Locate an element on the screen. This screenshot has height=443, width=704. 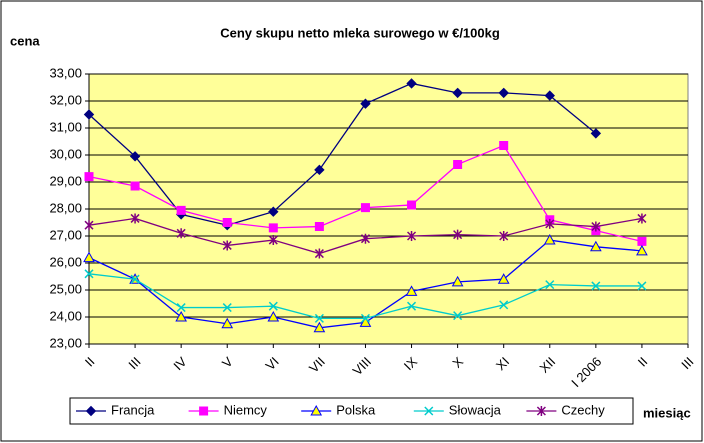
legend-label: Czechy is located at coordinates (583, 409).